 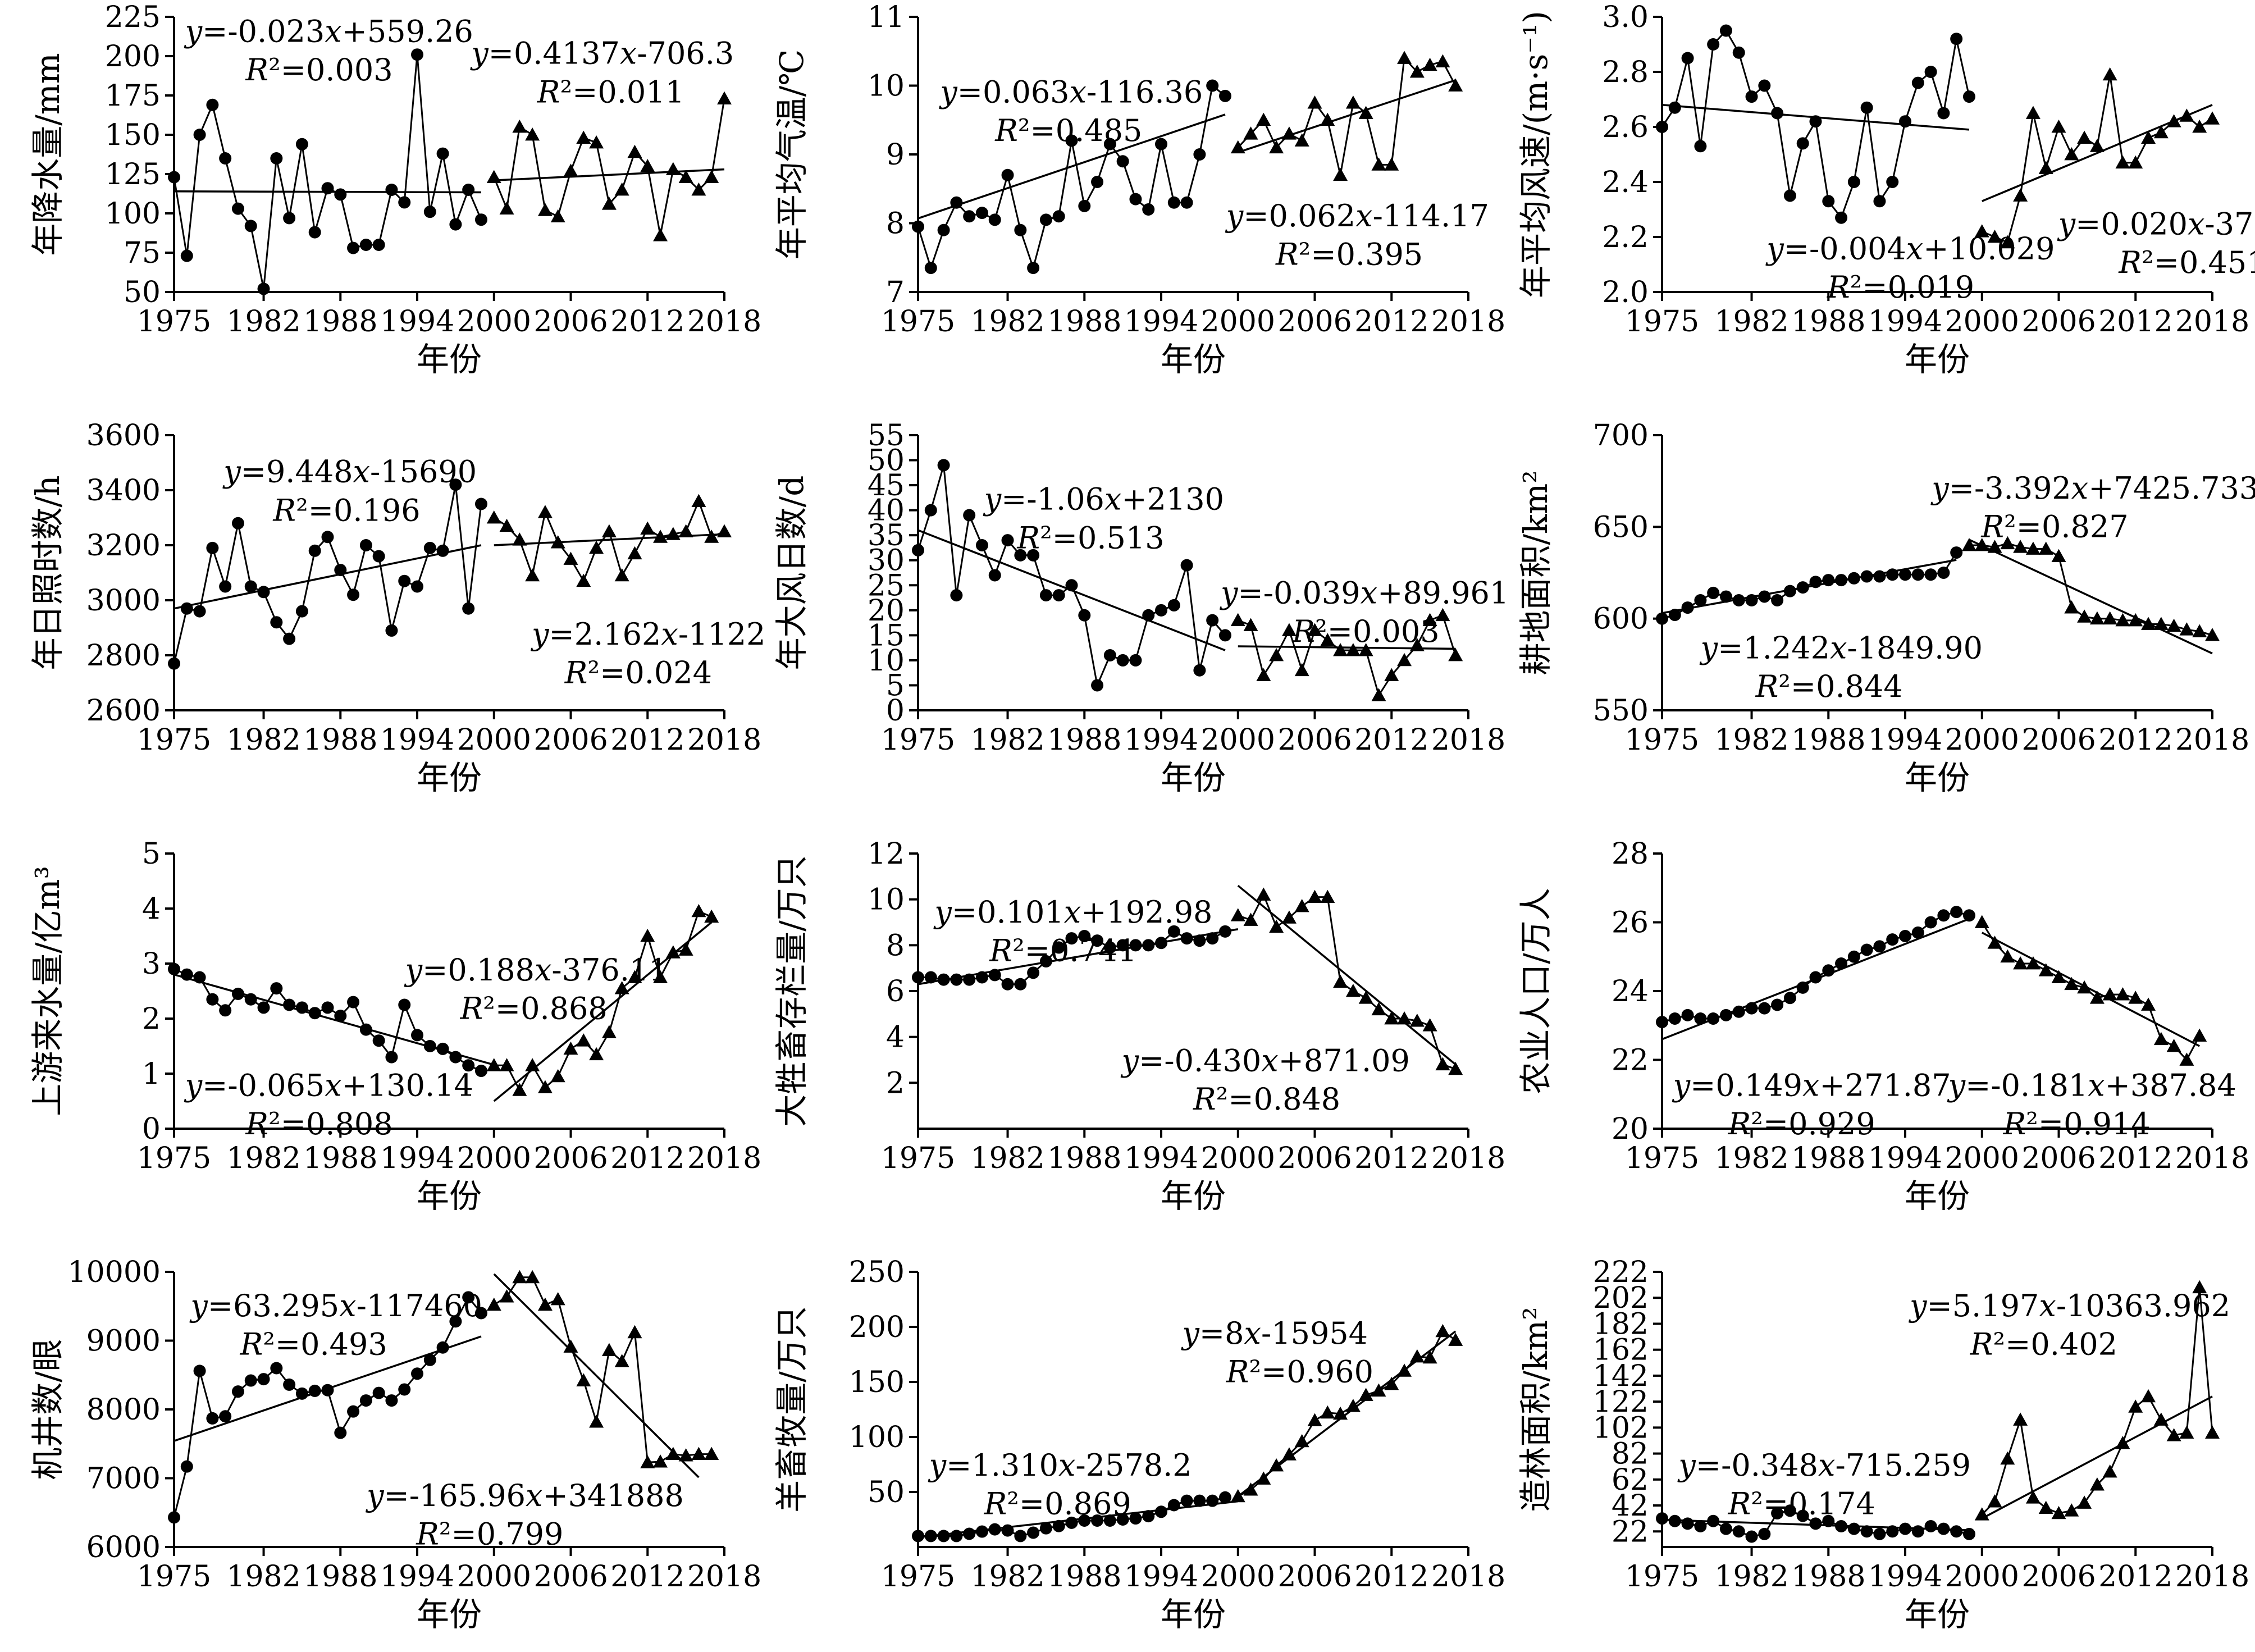 I want to click on y-tick-label: 45, so click(x=886, y=486).